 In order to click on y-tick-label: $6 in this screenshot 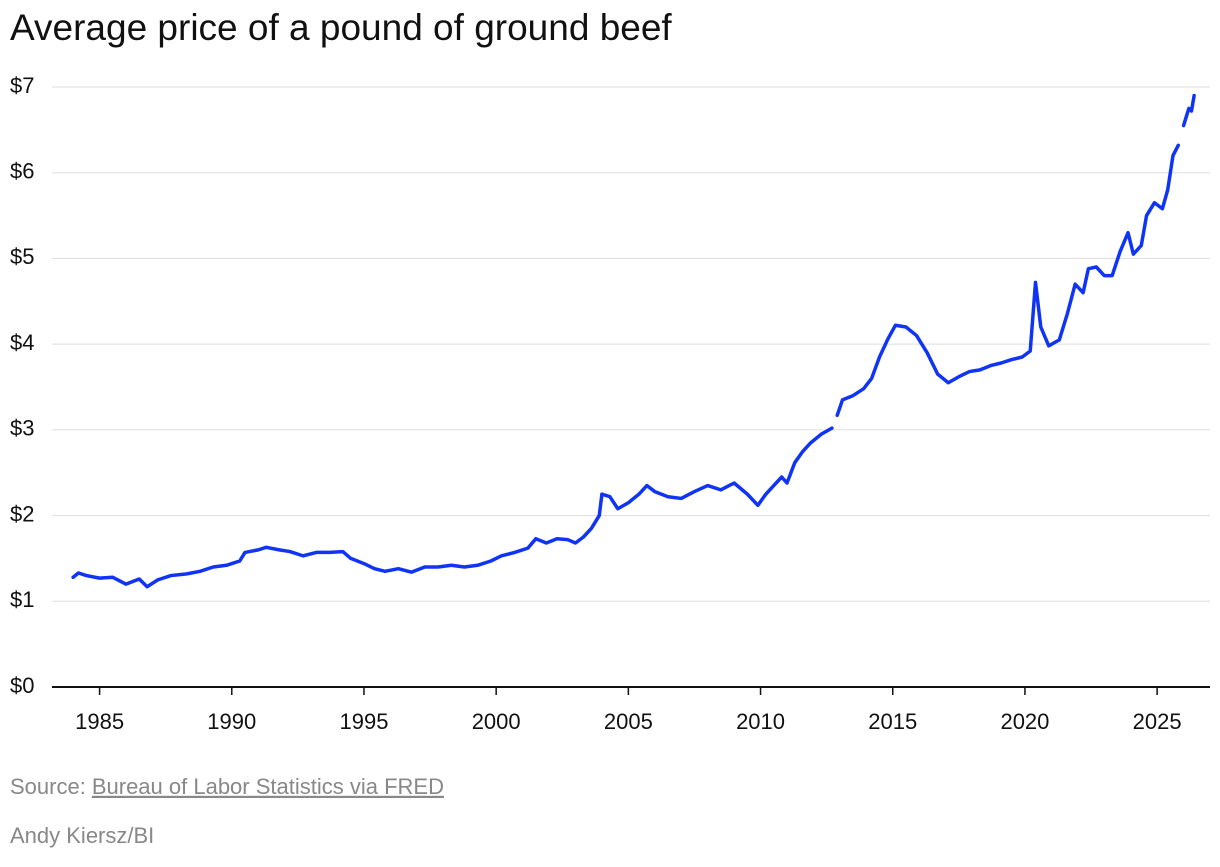, I will do `click(22, 171)`.